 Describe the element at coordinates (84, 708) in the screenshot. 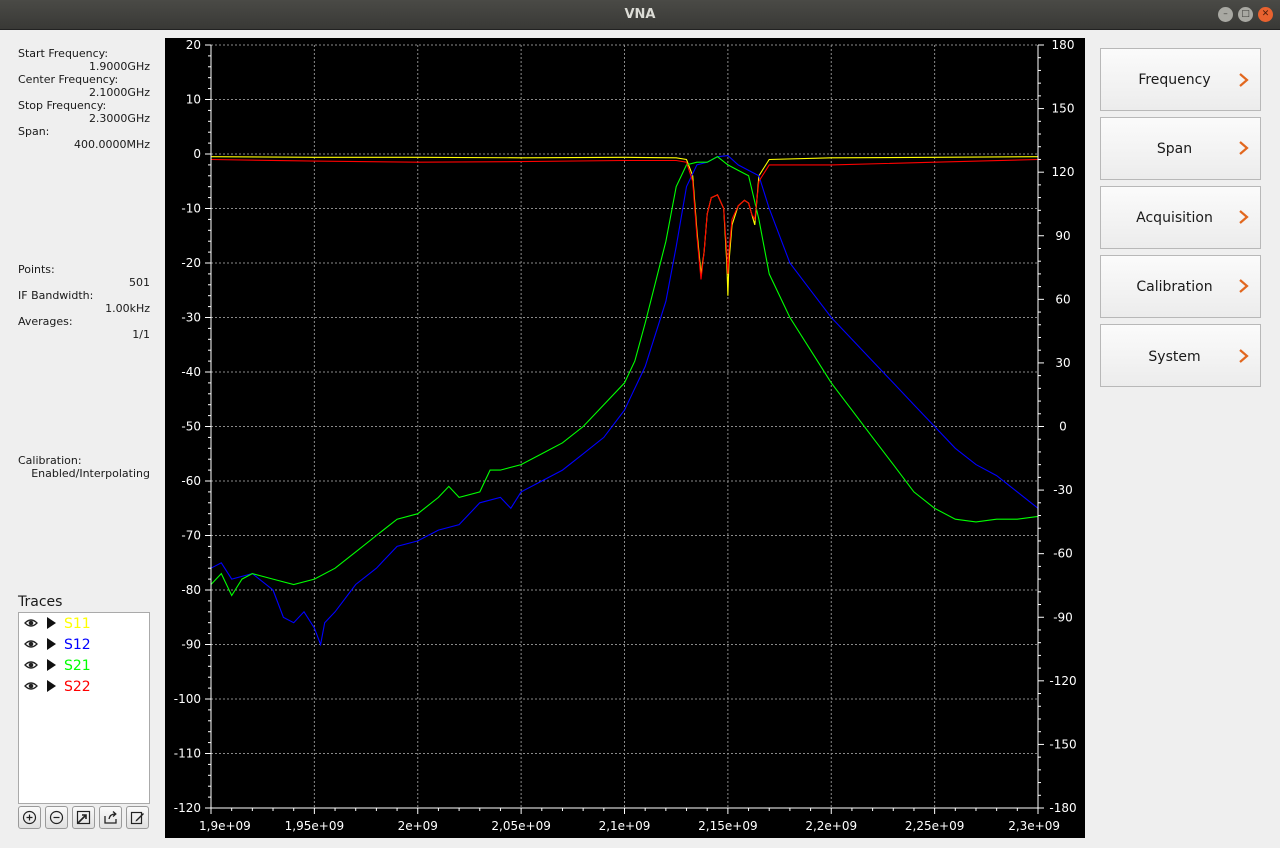

I see `traces-list: S11 S12 S21 S22` at that location.